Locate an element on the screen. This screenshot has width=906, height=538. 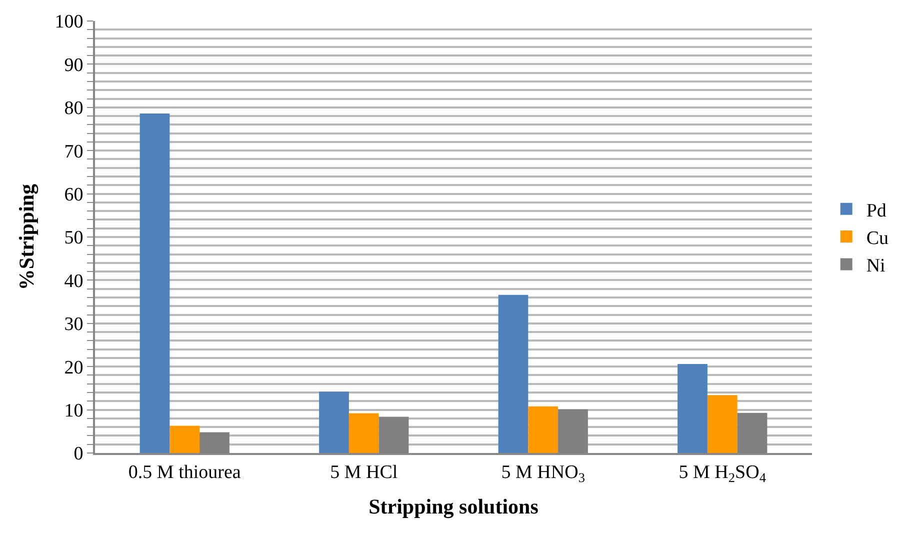
legend-label: Pd is located at coordinates (876, 211).